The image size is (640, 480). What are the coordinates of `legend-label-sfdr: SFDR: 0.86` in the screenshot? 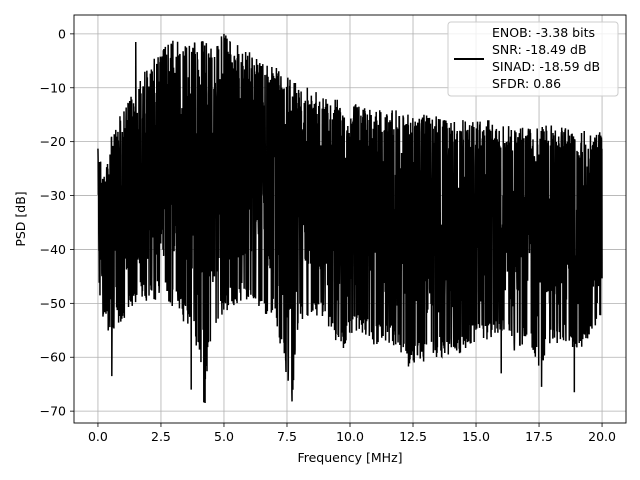 It's located at (526, 83).